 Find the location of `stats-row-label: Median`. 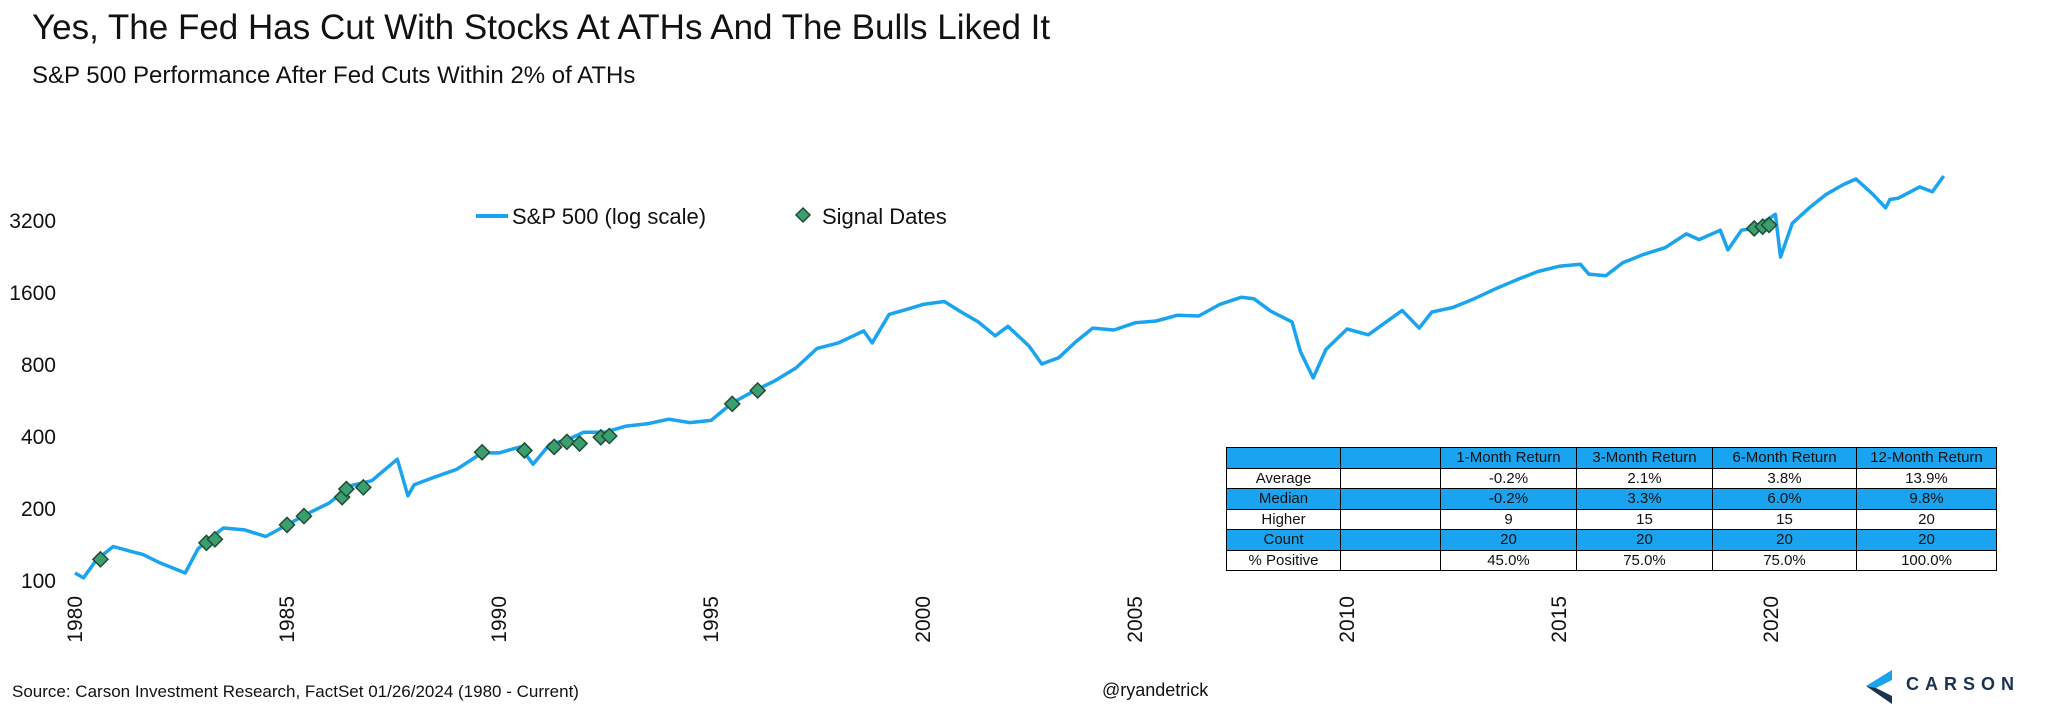

stats-row-label: Median is located at coordinates (1283, 499).